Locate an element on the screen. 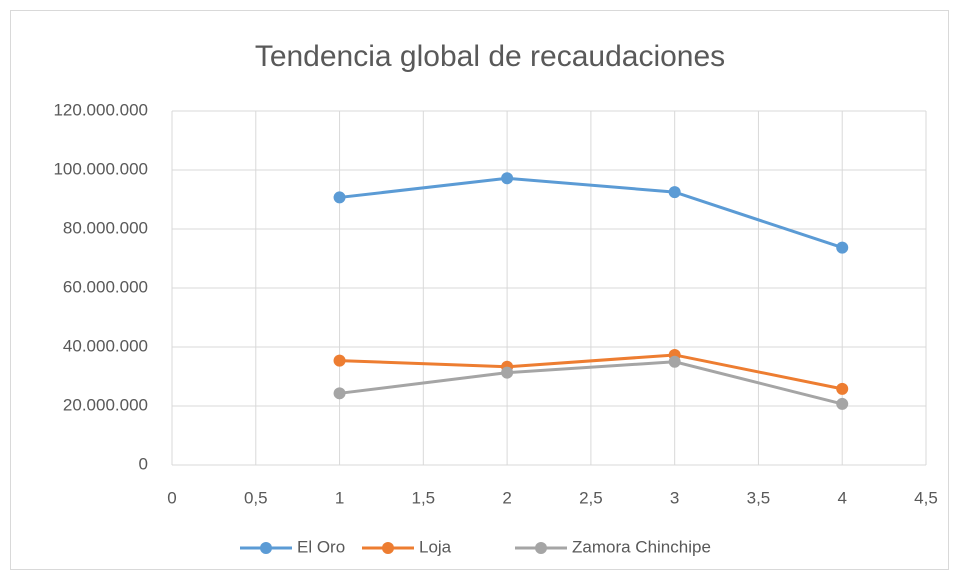 The width and height of the screenshot is (959, 581). y-tick-label: 120.000.000 is located at coordinates (100, 109).